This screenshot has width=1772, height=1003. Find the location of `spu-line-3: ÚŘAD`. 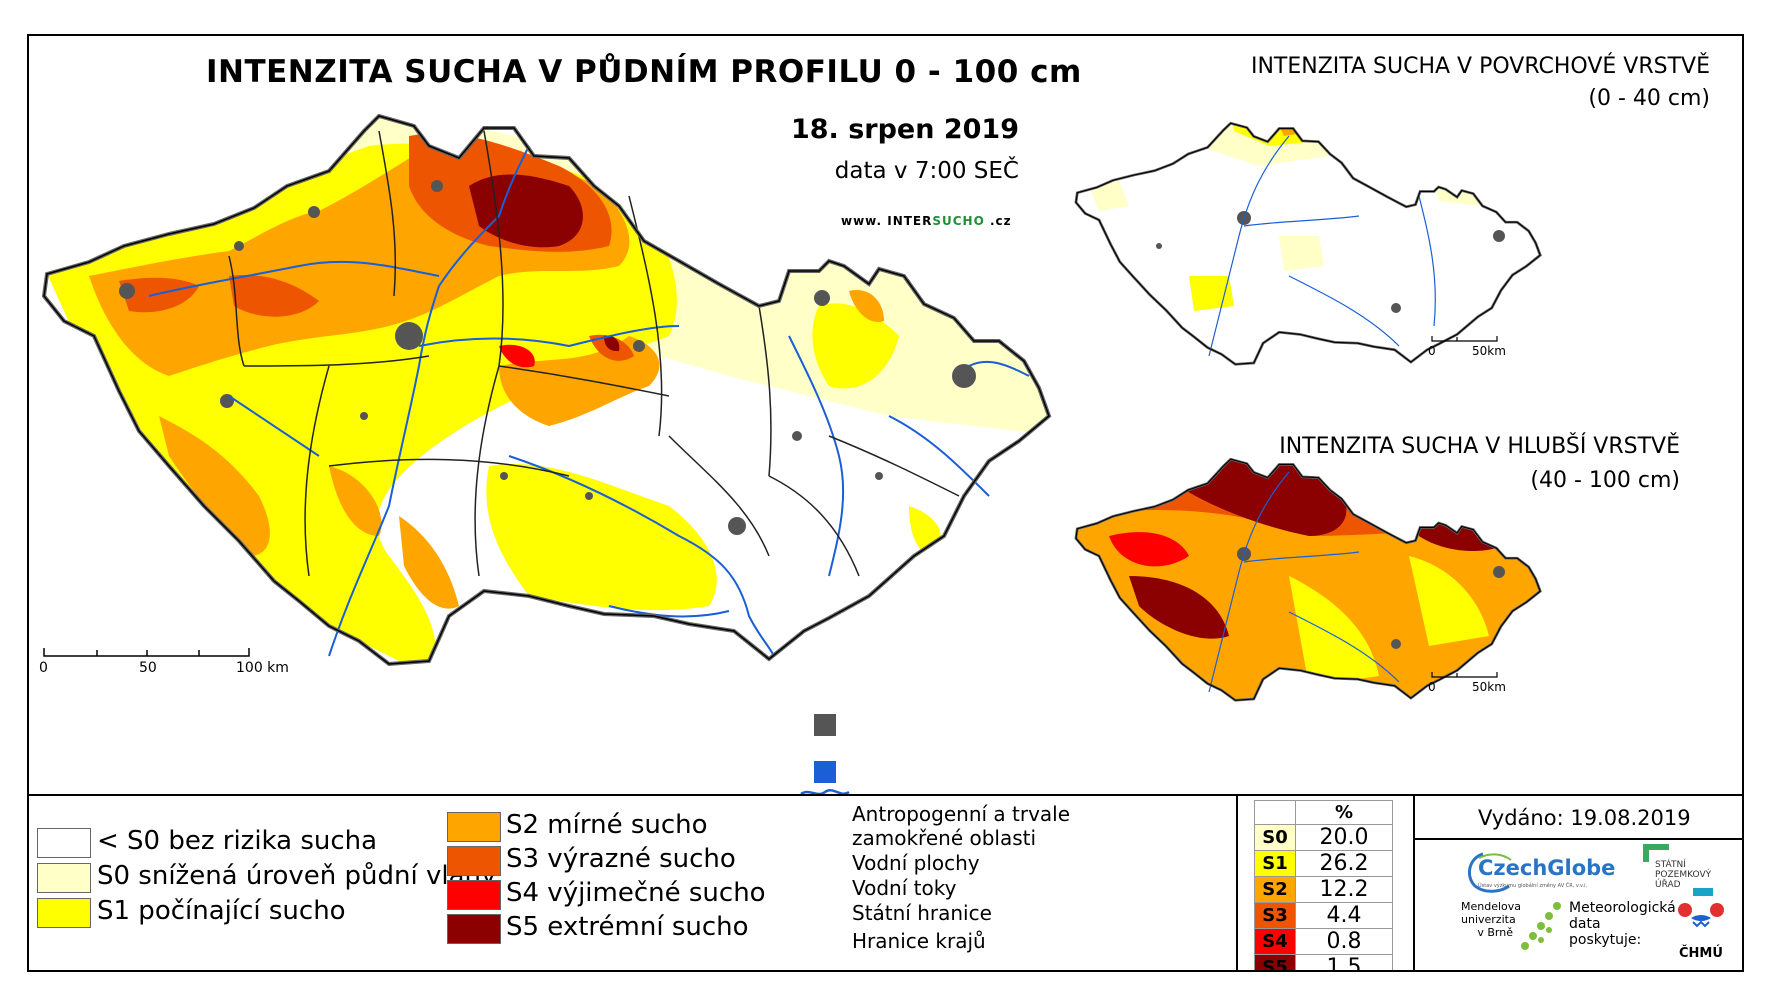

spu-line-3: ÚŘAD is located at coordinates (1668, 885).